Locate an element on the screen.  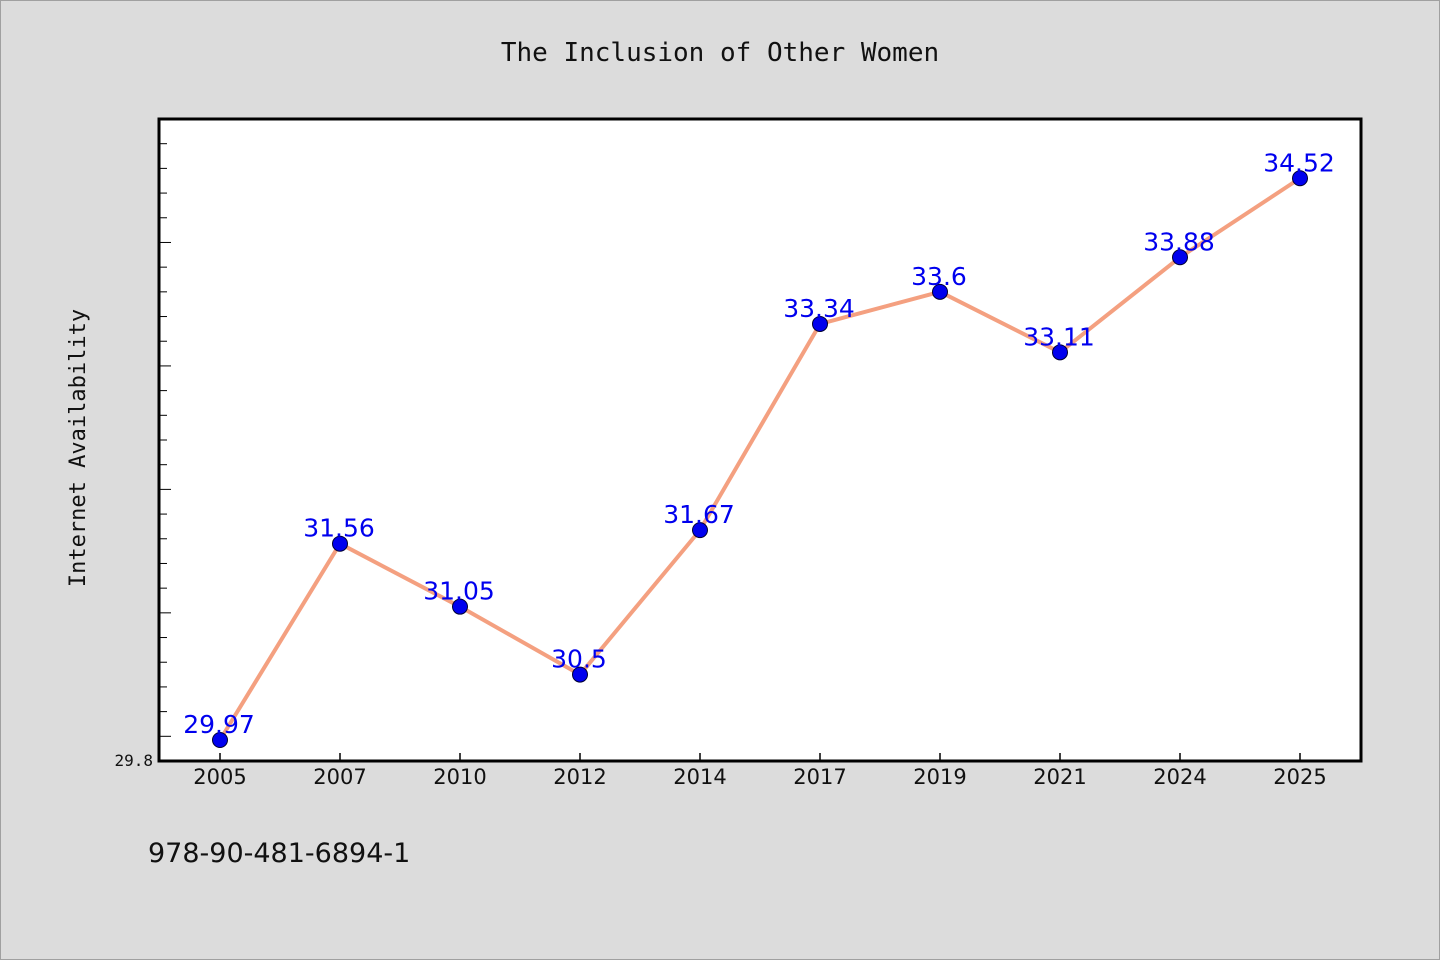
y-axis-label: Internet Availability is located at coordinates (78, 448).